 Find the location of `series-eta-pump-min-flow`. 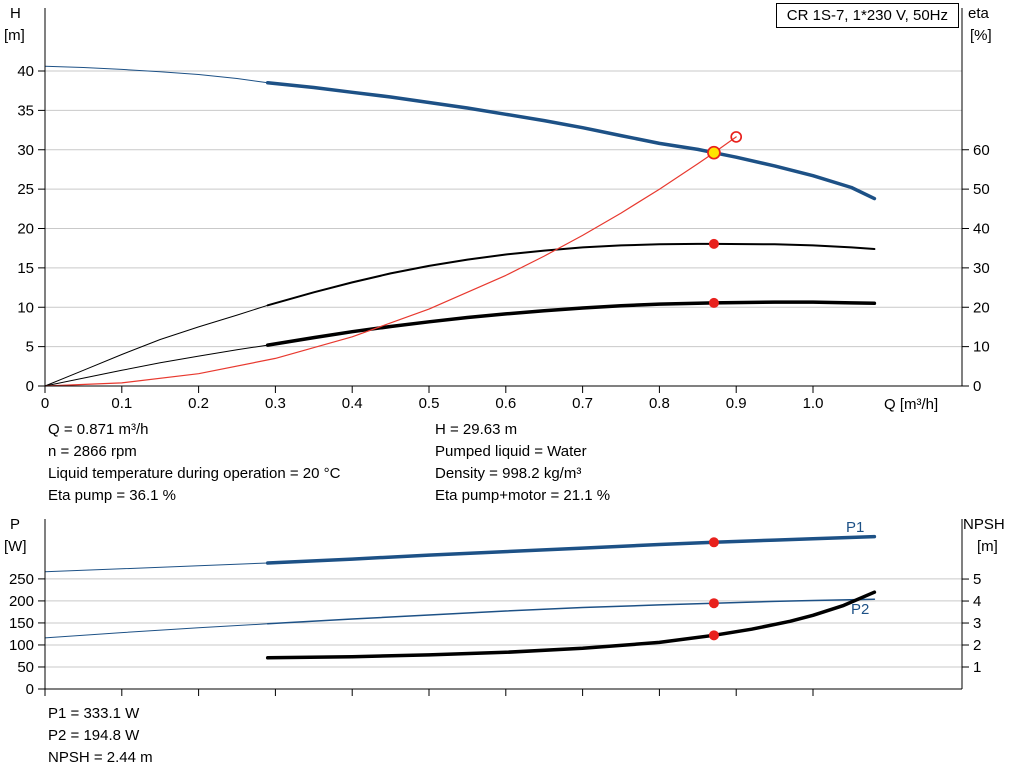

series-eta-pump-min-flow is located at coordinates (156, 345).